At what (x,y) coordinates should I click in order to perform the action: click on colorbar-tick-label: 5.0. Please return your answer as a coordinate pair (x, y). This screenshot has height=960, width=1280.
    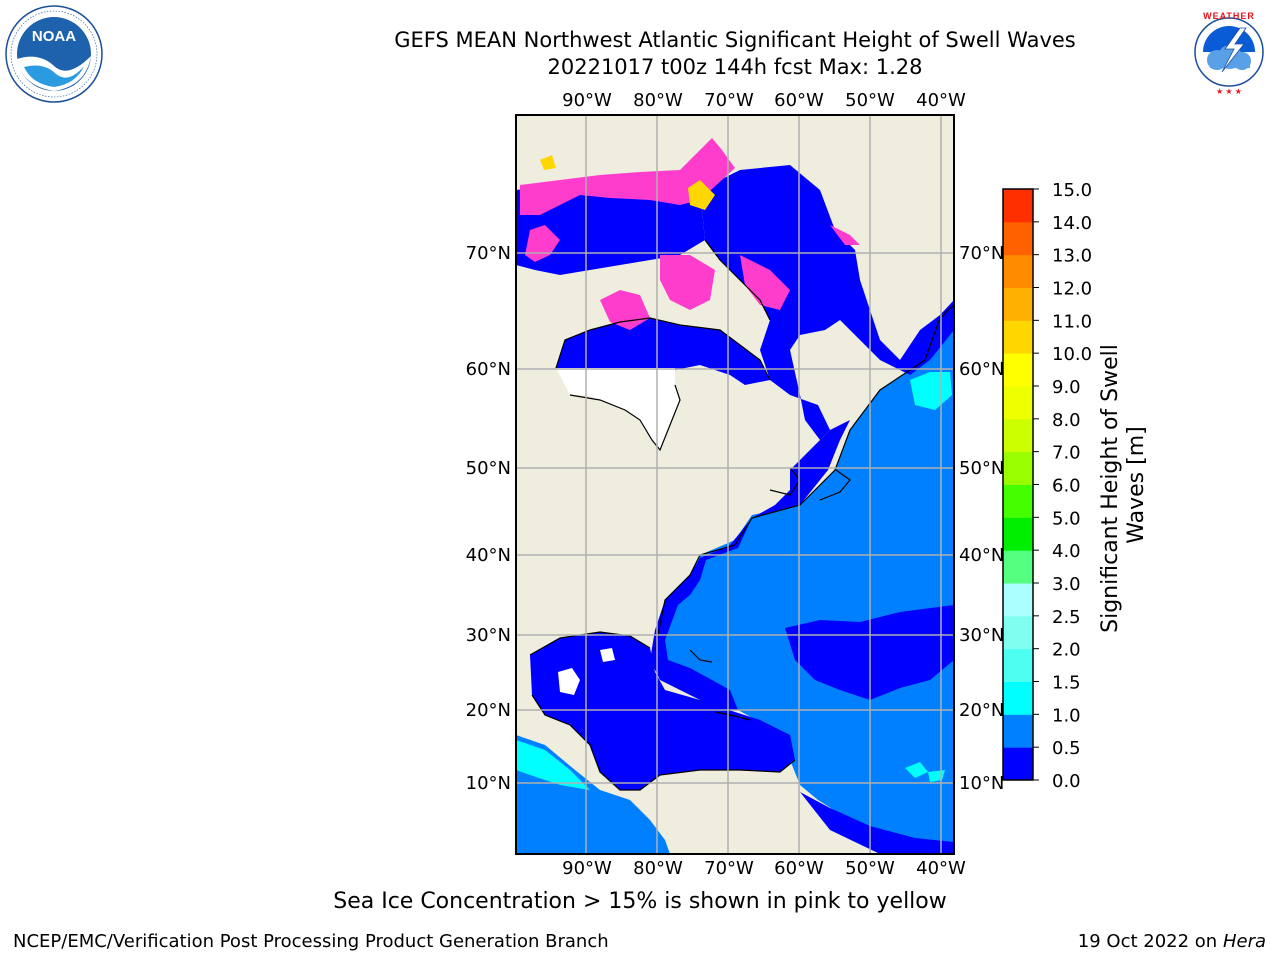
    Looking at the image, I should click on (1066, 518).